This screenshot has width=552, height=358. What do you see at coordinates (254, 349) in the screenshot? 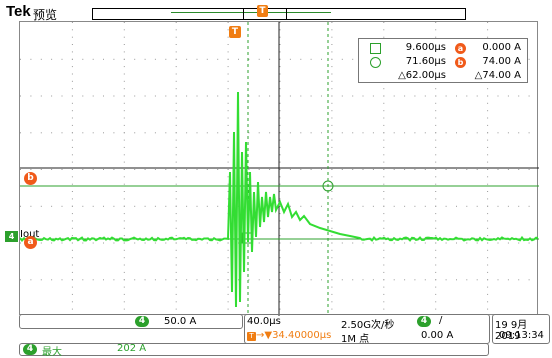
I see `measurement-box: 4 最大 202 A` at bounding box center [254, 349].